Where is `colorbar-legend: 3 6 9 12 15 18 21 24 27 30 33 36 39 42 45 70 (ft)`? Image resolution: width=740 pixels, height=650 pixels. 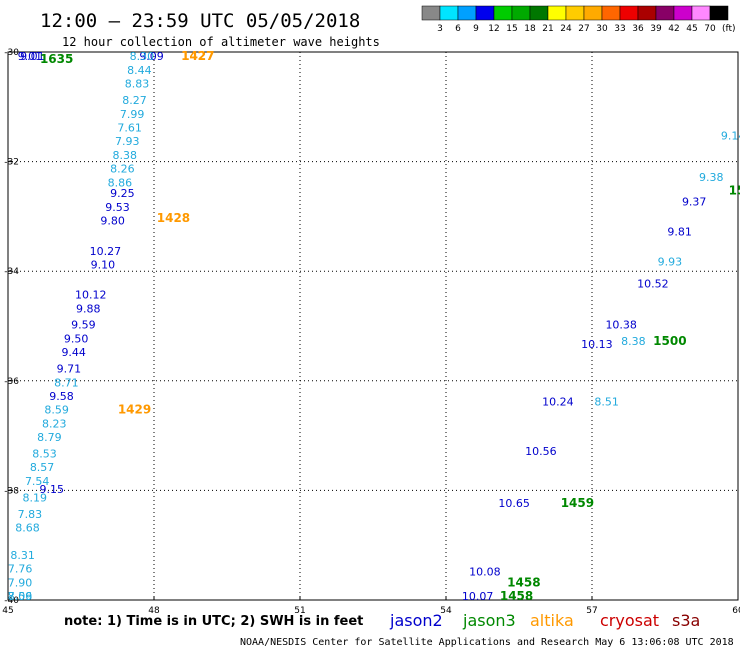 colorbar-legend: 3 6 9 12 15 18 21 24 27 30 33 36 39 42 45 70 (ft) is located at coordinates (578, 19).